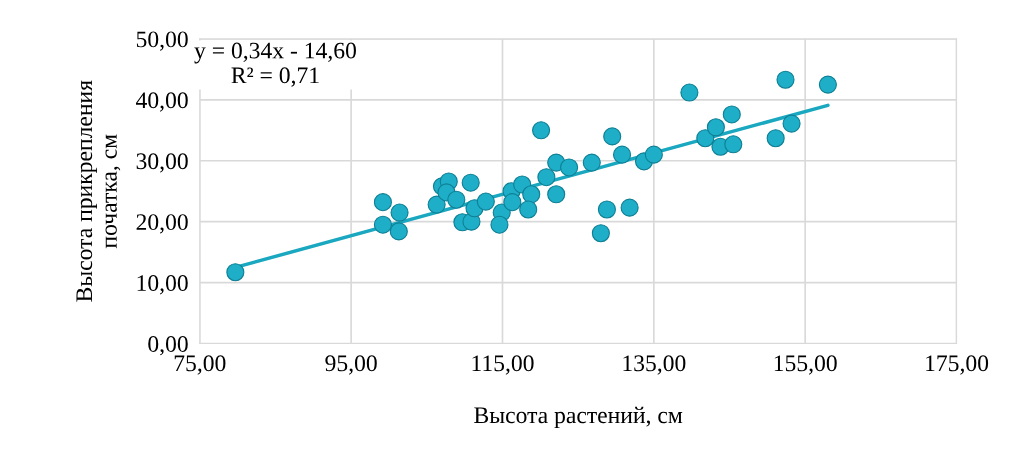 Image resolution: width=1009 pixels, height=458 pixels. I want to click on x-tick-label: 75,00, so click(200, 365).